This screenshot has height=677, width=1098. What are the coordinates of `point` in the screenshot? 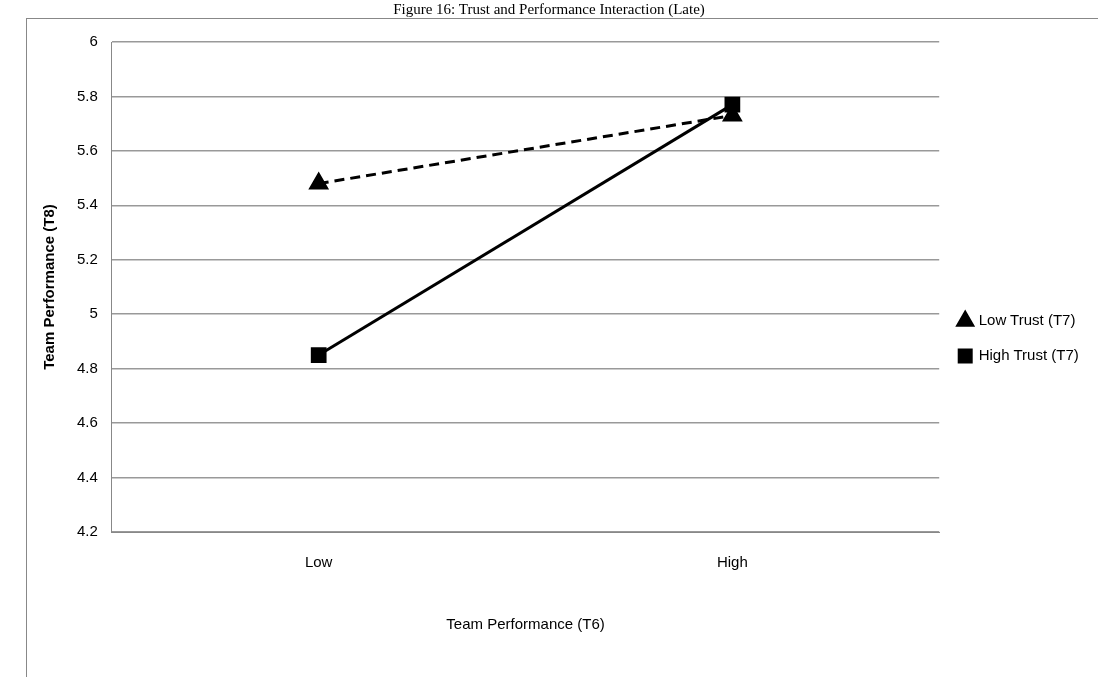 It's located at (318, 355).